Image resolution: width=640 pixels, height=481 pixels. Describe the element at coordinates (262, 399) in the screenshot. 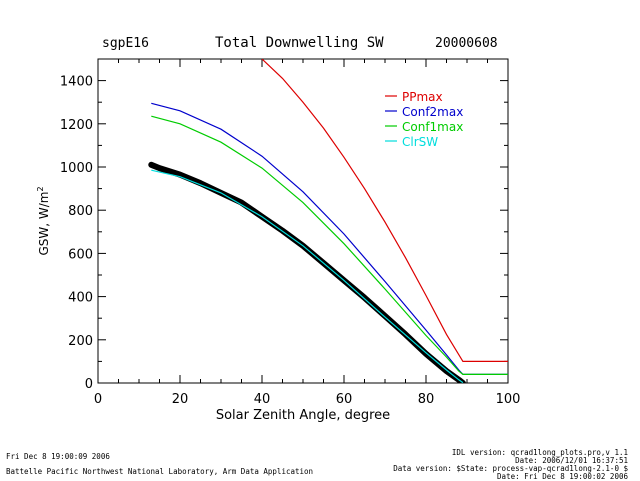

I see `x-tick-label: 40` at that location.